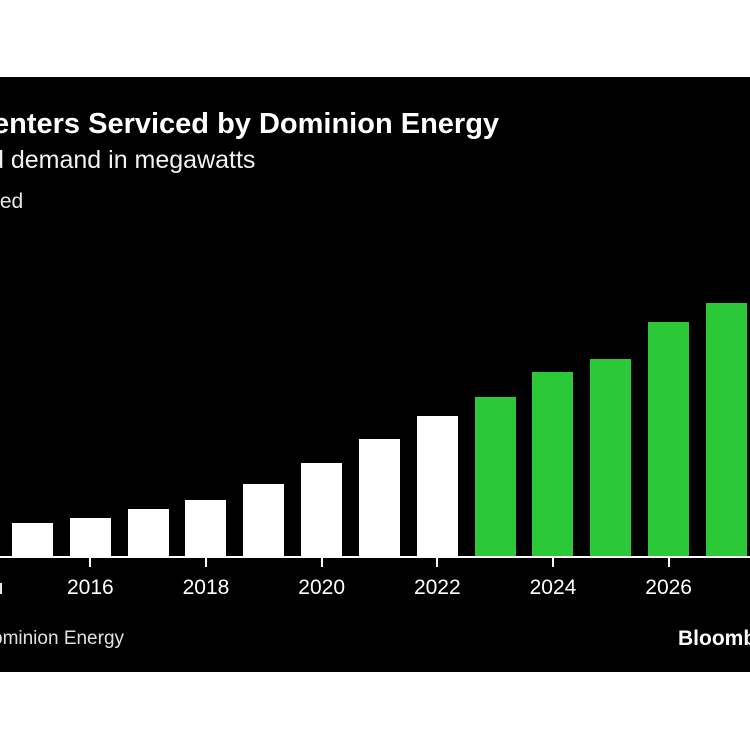 This screenshot has height=750, width=750. I want to click on bottom-margin-band, so click(375, 711).